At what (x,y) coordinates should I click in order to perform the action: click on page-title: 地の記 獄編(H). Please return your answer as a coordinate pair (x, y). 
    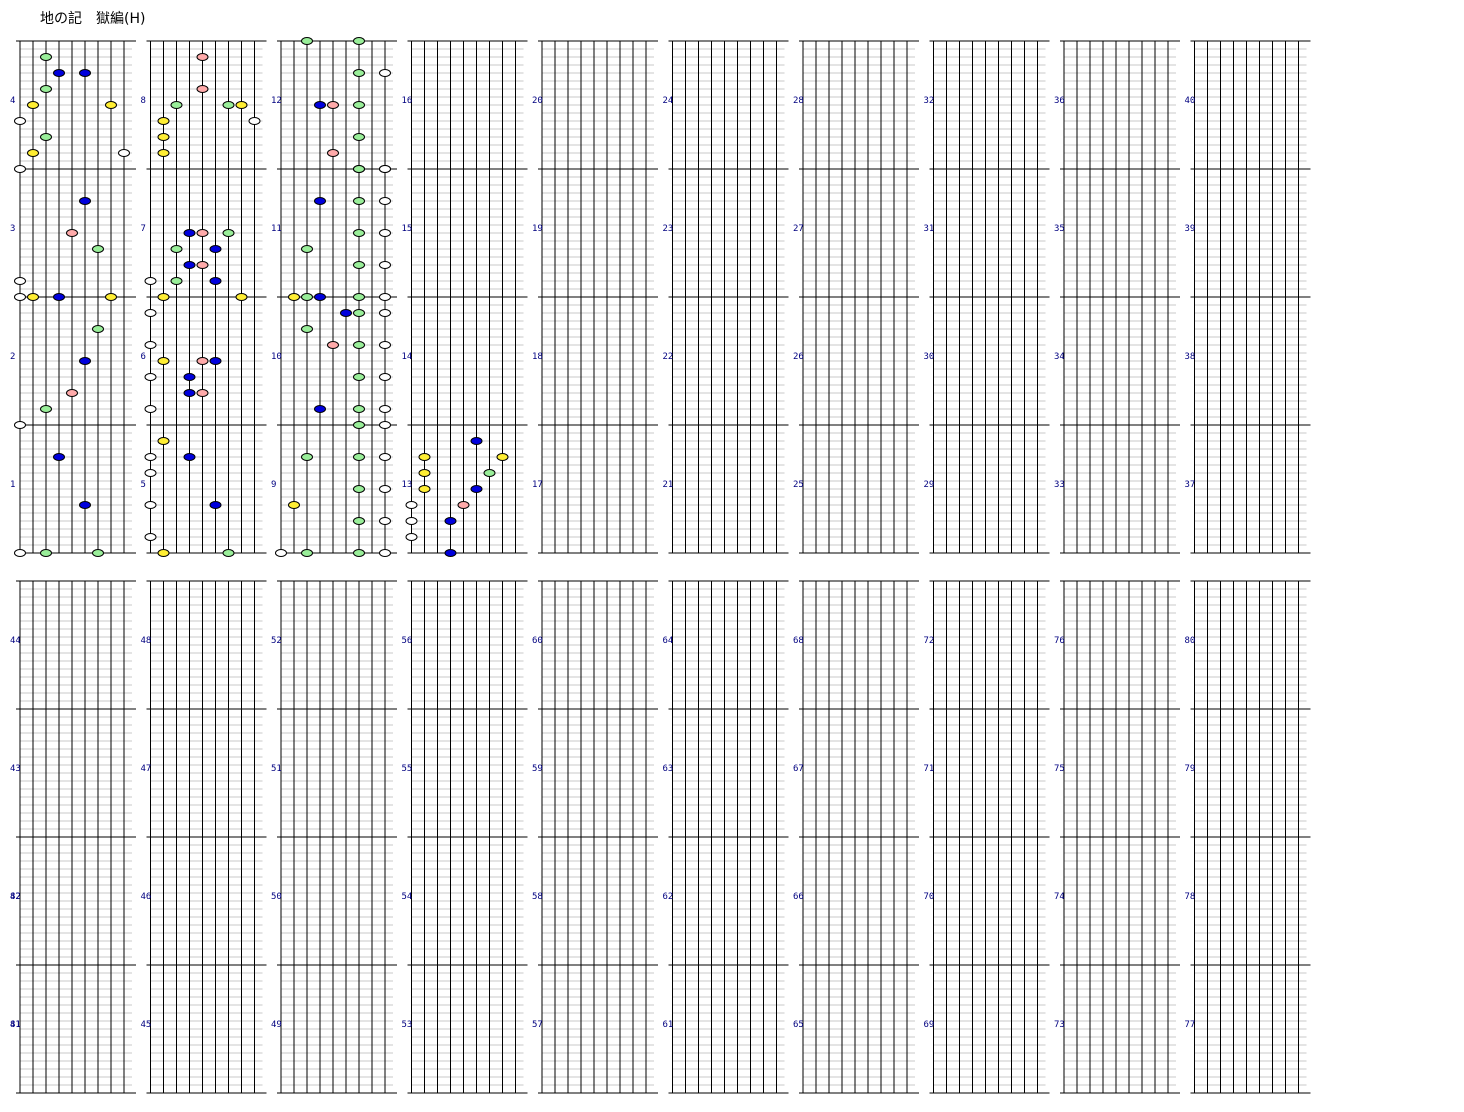
    Looking at the image, I should click on (93, 19).